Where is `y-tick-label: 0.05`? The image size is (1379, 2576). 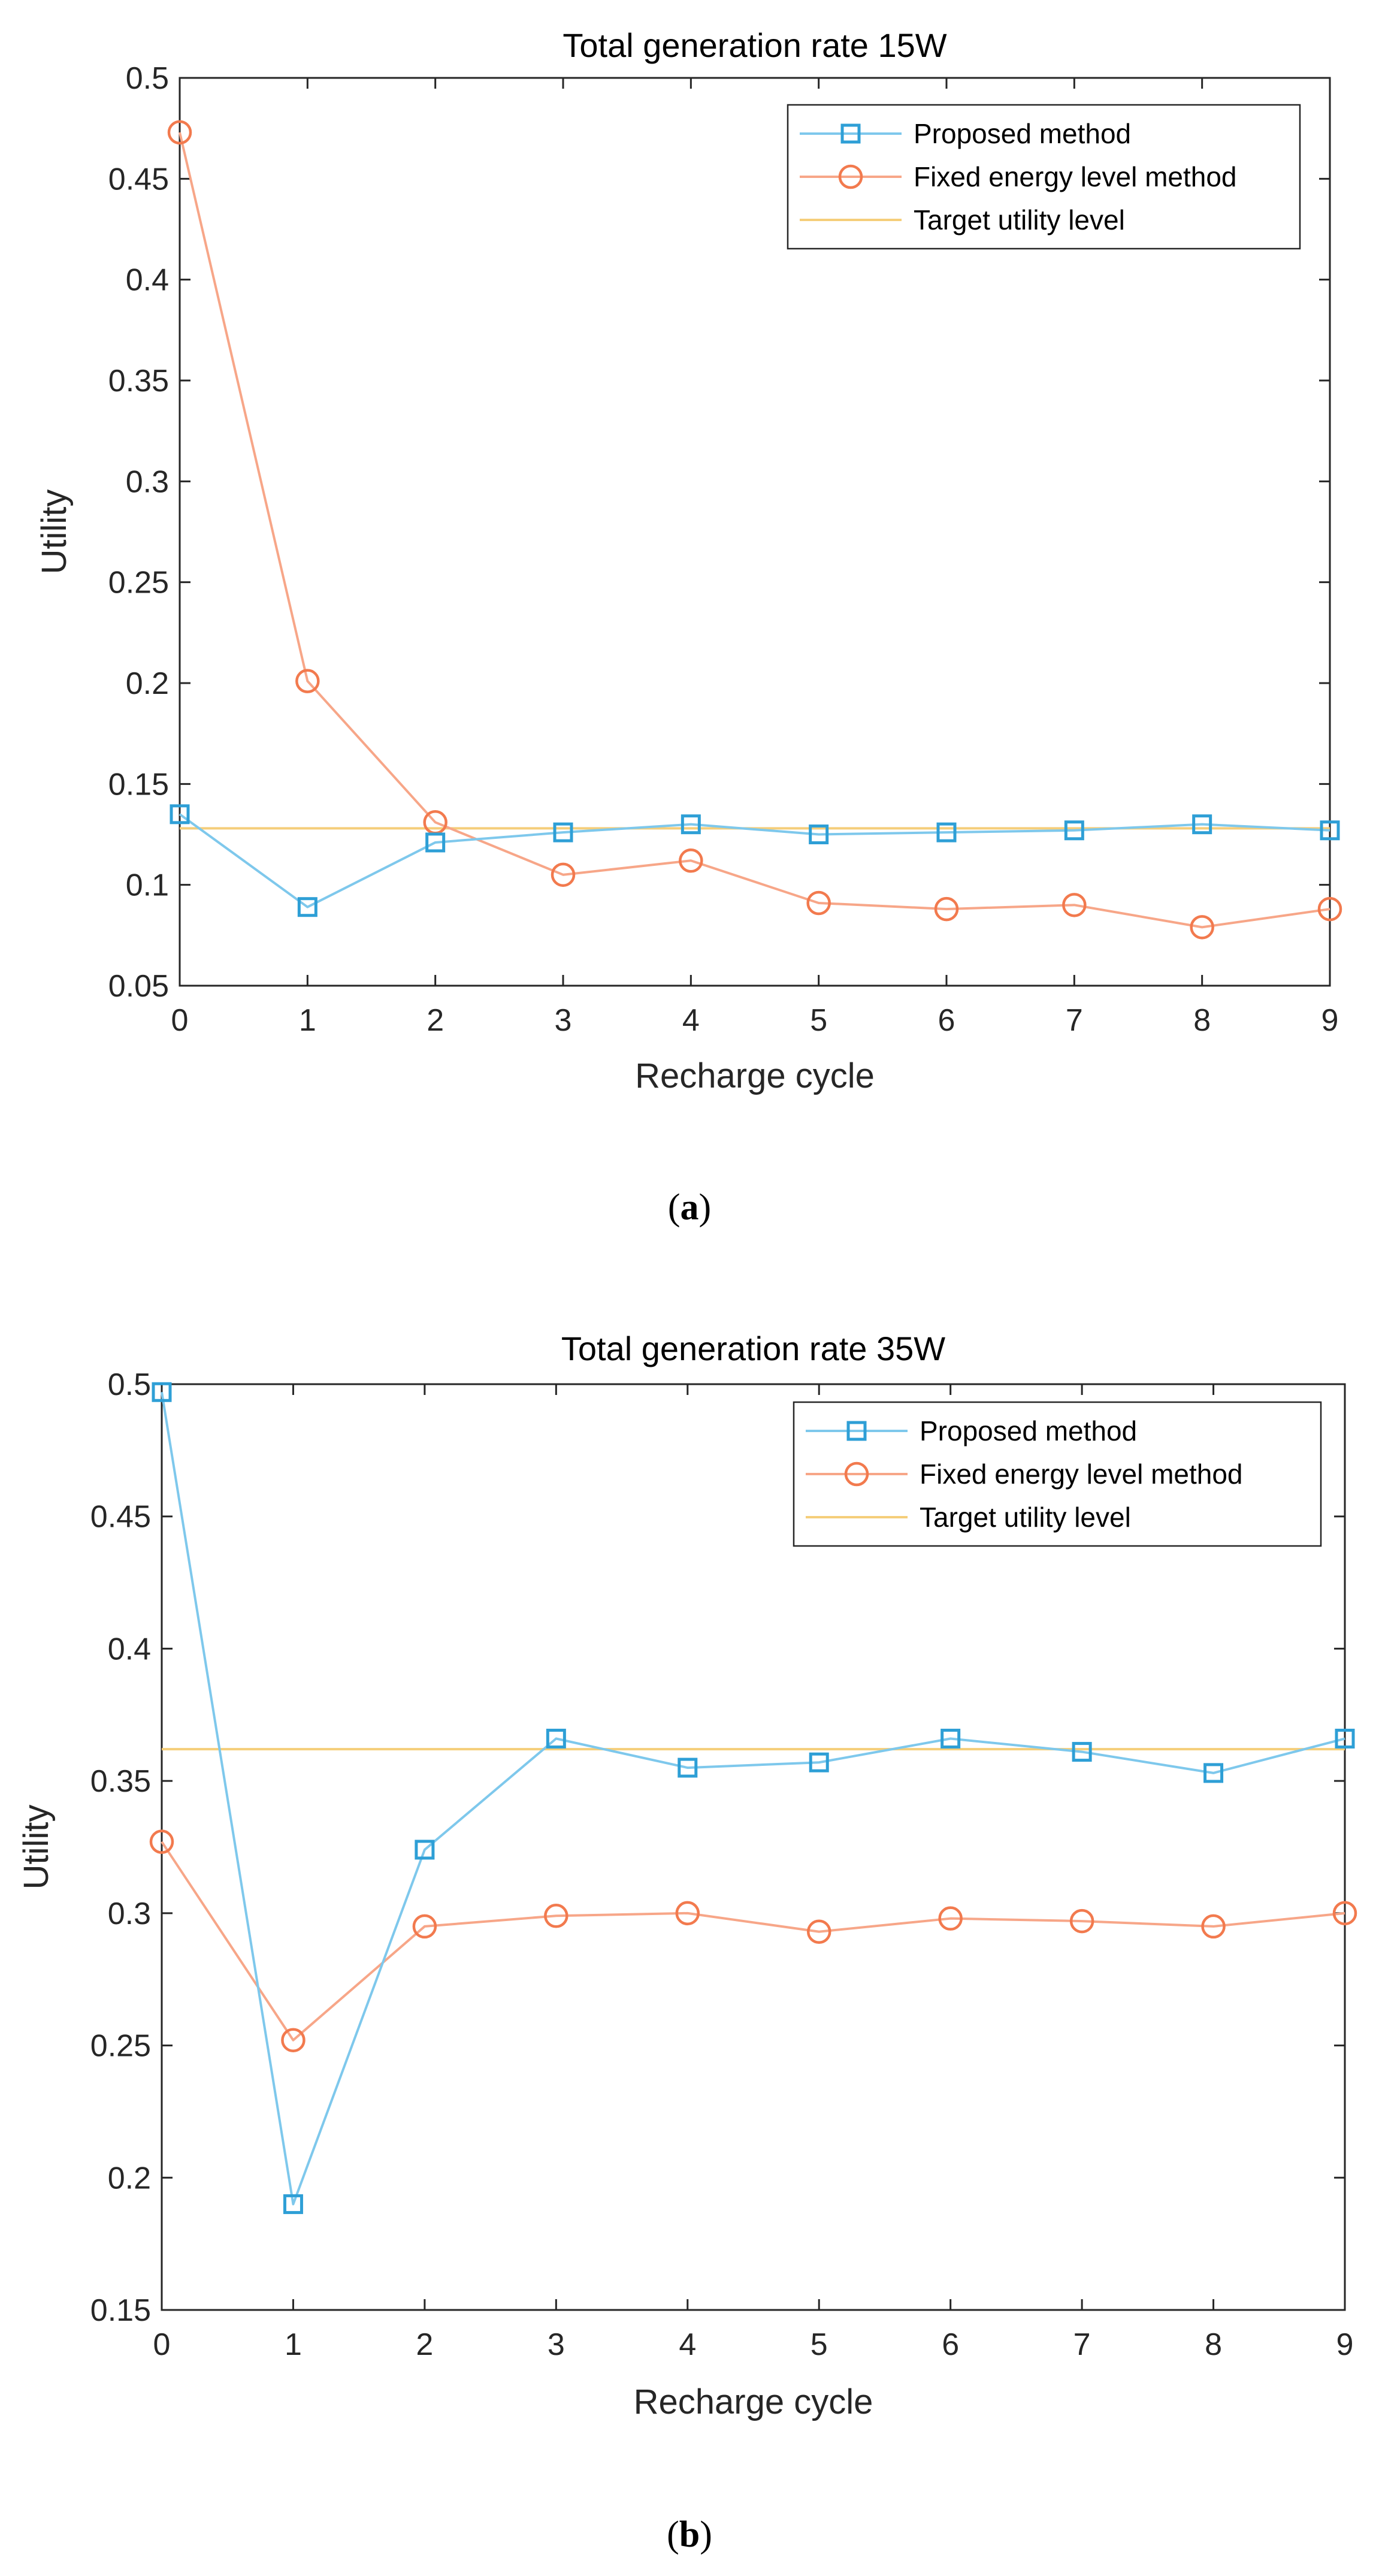
y-tick-label: 0.05 is located at coordinates (138, 987).